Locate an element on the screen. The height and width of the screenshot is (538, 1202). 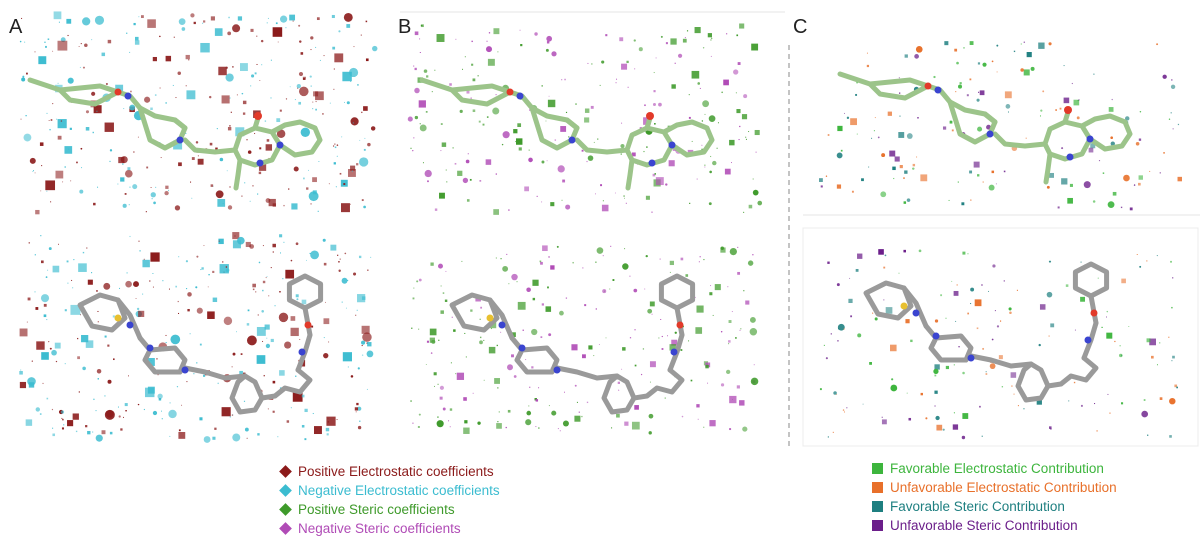
panel-c-bottom-field-points is located at coordinates (998, 344).